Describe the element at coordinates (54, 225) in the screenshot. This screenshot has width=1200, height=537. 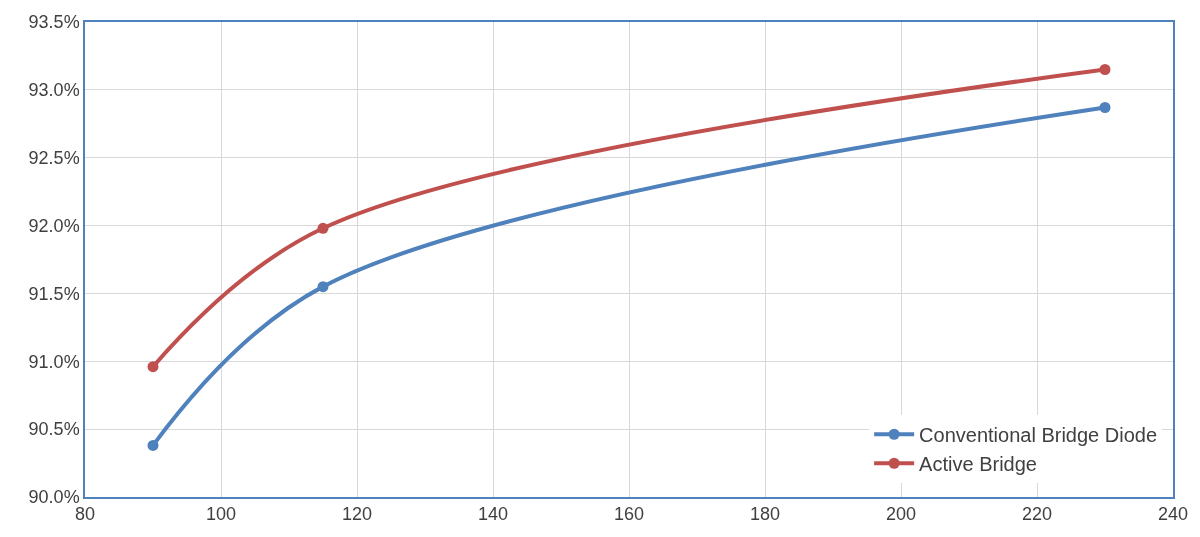
I see `y-tick-label: 92.0%` at that location.